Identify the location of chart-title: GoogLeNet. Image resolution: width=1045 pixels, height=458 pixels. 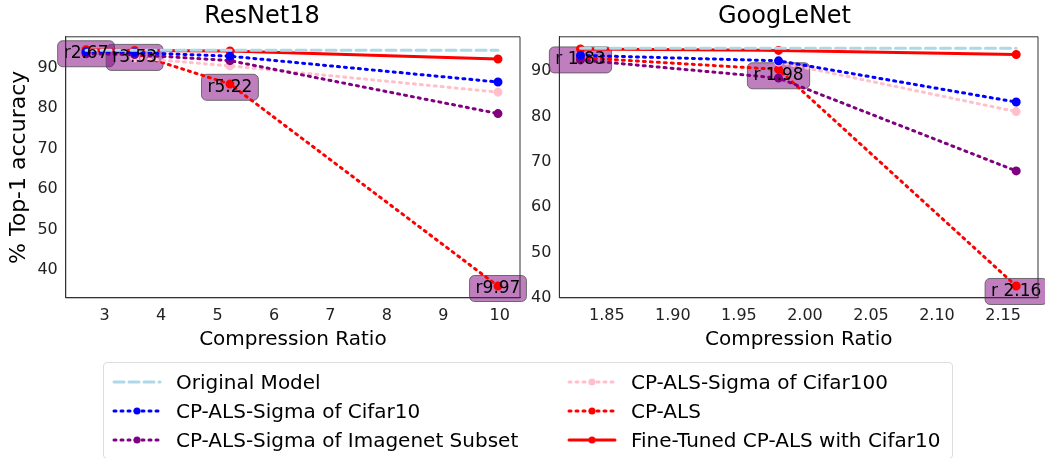
(784, 14).